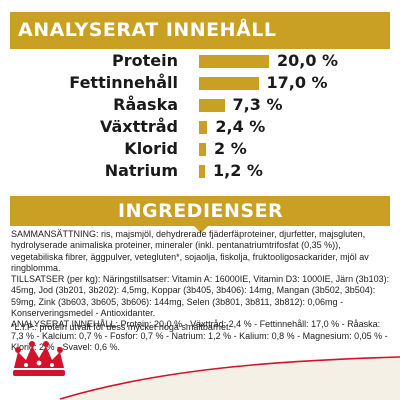 The width and height of the screenshot is (400, 400). I want to click on nutrient-row-chloride: Klorid 2 %, so click(200, 149).